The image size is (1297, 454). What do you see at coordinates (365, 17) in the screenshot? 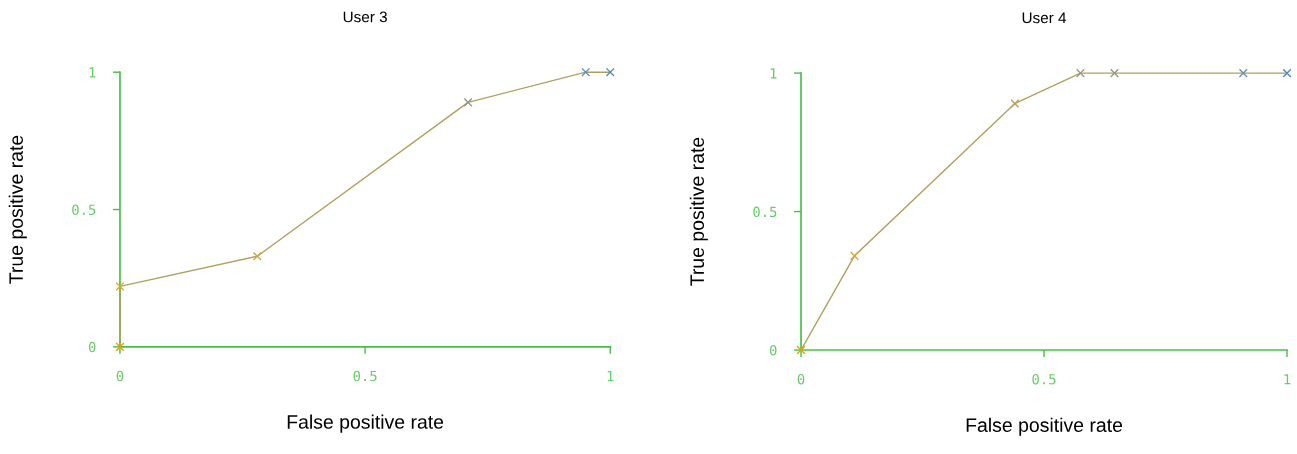
I see `chart-title: User 3` at bounding box center [365, 17].